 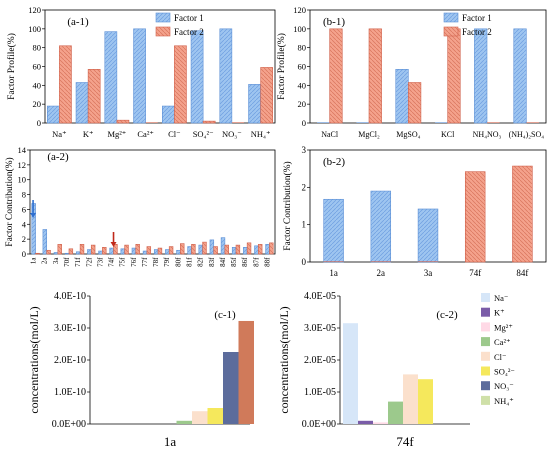 What do you see at coordinates (113, 244) in the screenshot?
I see `arrow-red-head` at bounding box center [113, 244].